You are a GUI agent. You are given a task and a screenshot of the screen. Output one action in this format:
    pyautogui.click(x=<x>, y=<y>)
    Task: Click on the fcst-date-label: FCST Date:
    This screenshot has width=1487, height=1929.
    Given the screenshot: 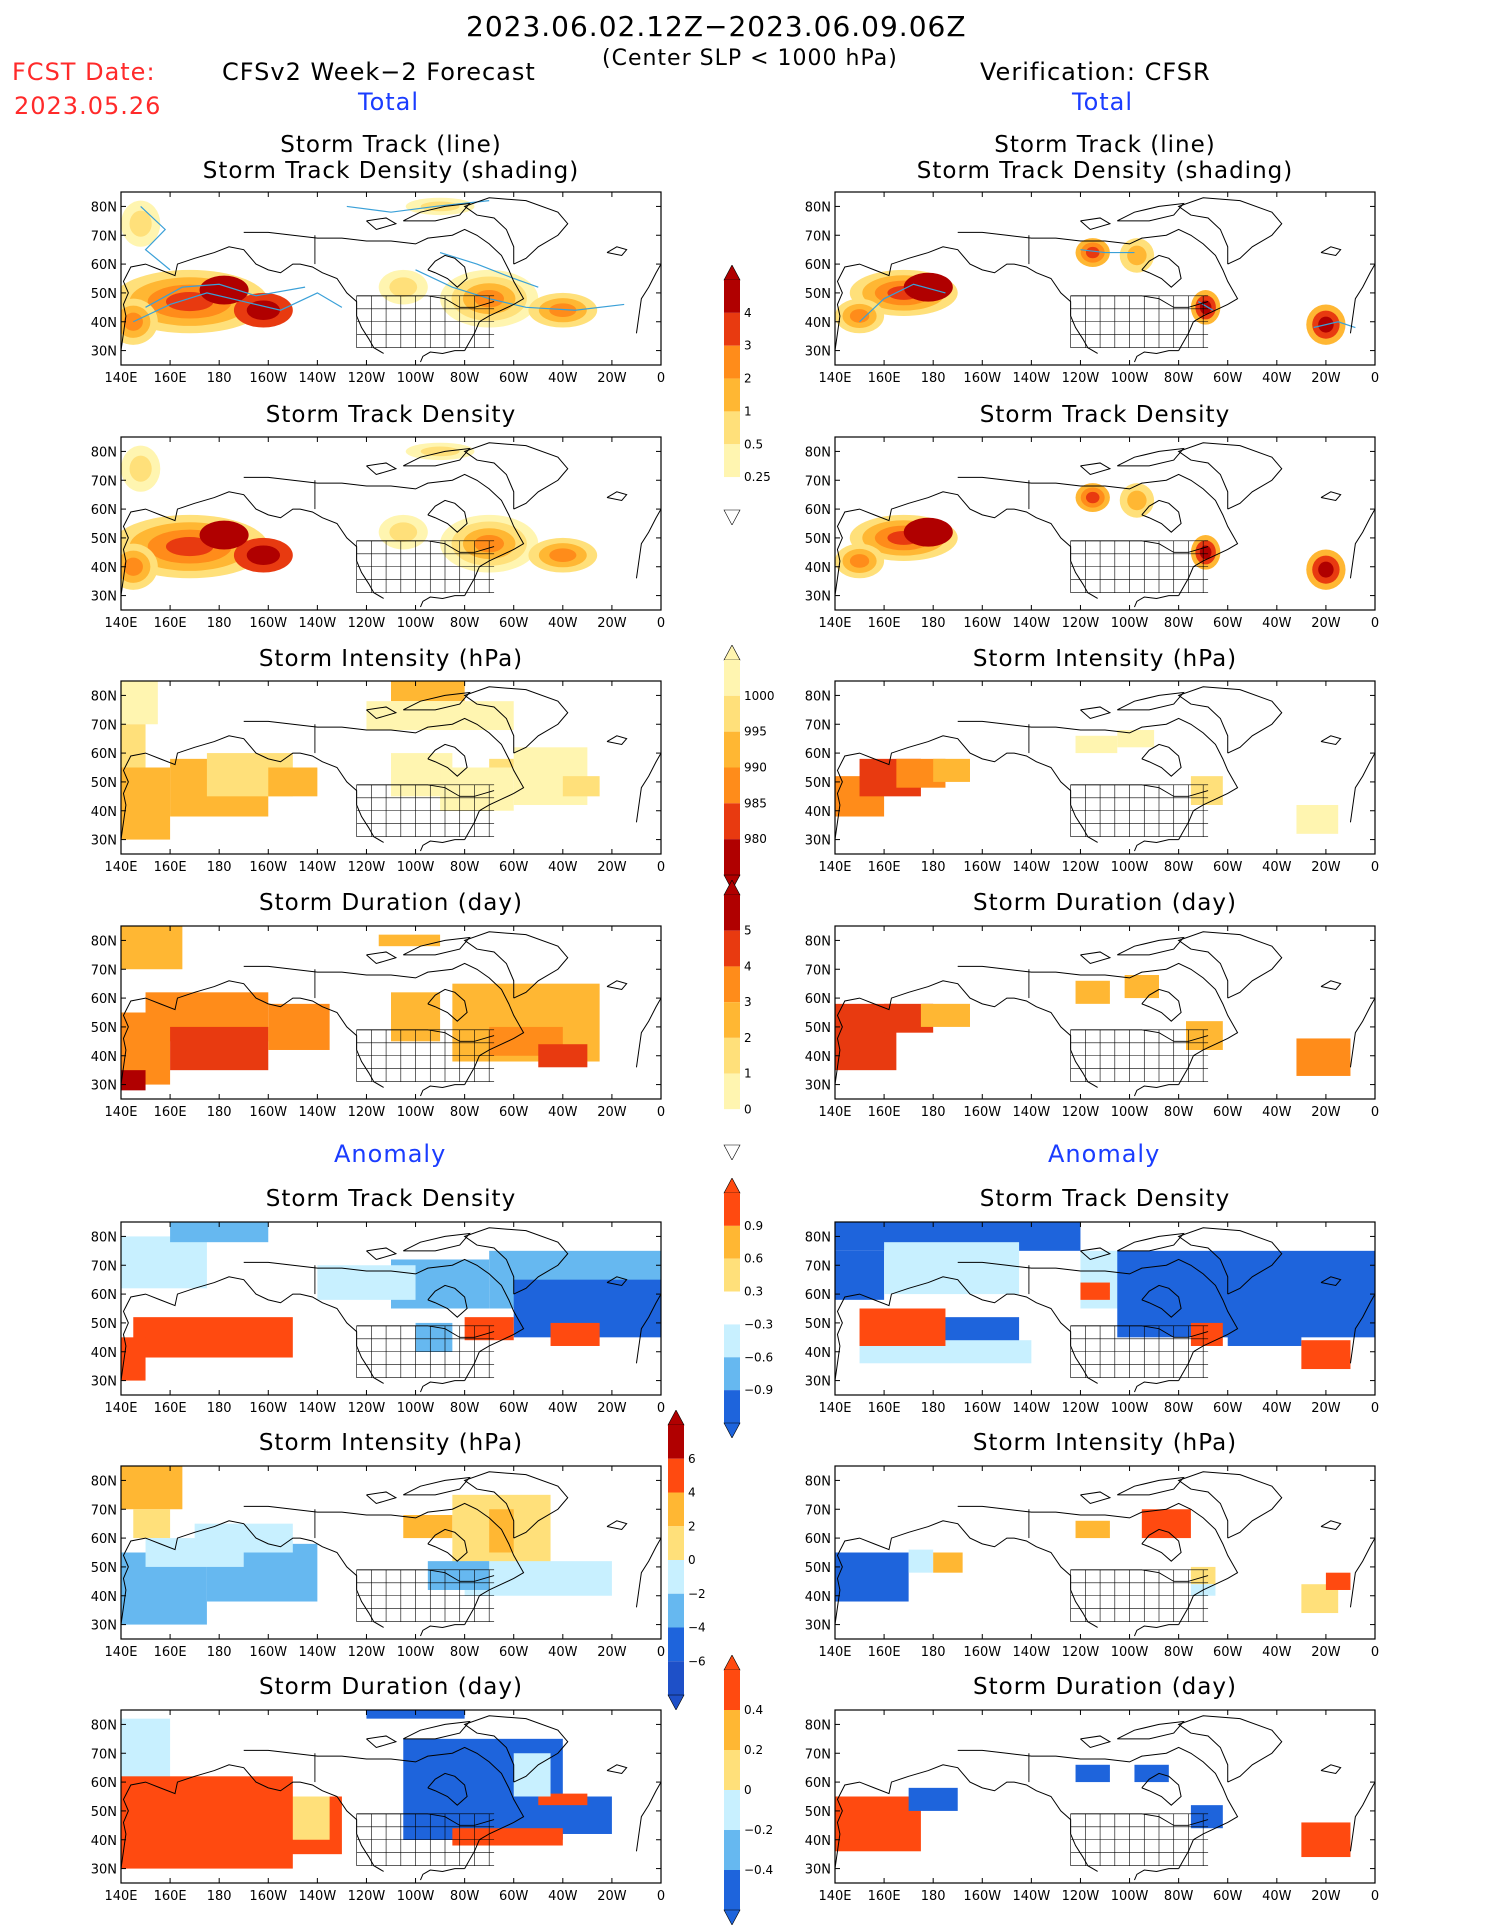 What is the action you would take?
    pyautogui.click(x=84, y=72)
    